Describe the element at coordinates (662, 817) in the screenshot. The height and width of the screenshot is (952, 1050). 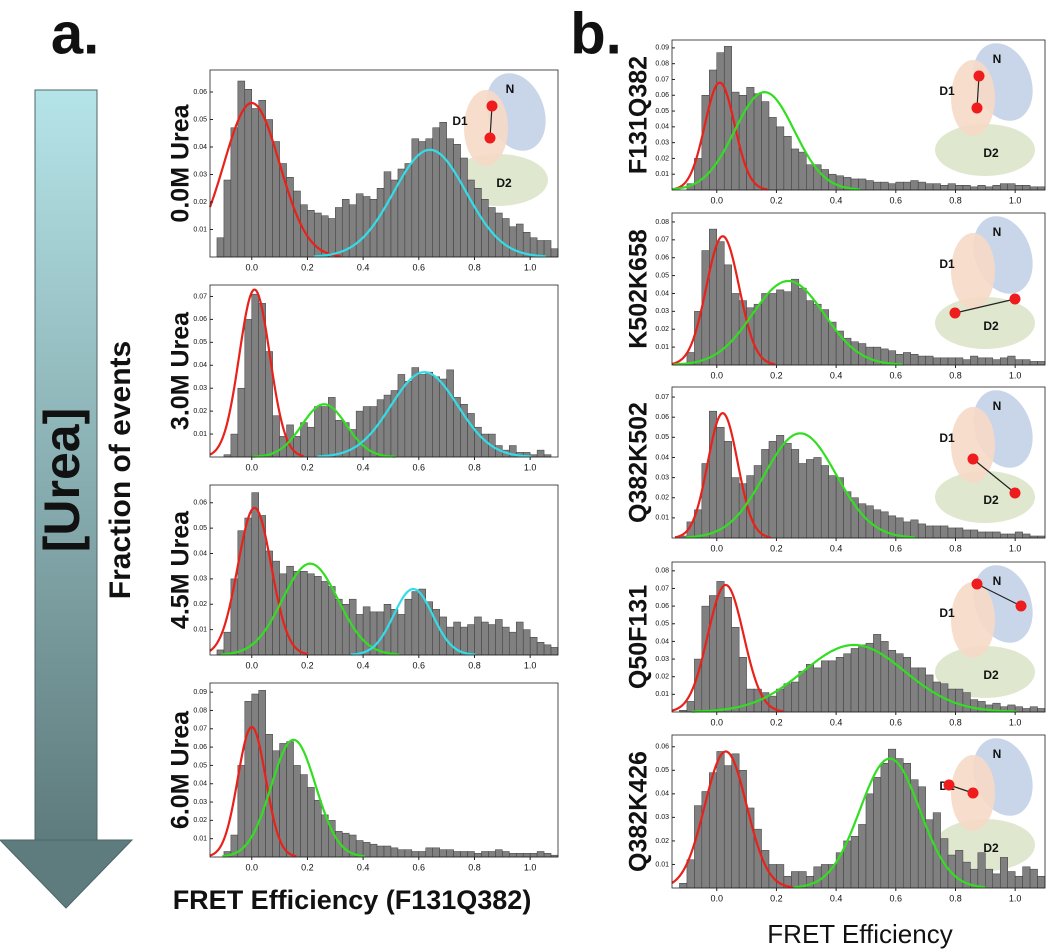
I see `y-tick-label: 0.03` at that location.